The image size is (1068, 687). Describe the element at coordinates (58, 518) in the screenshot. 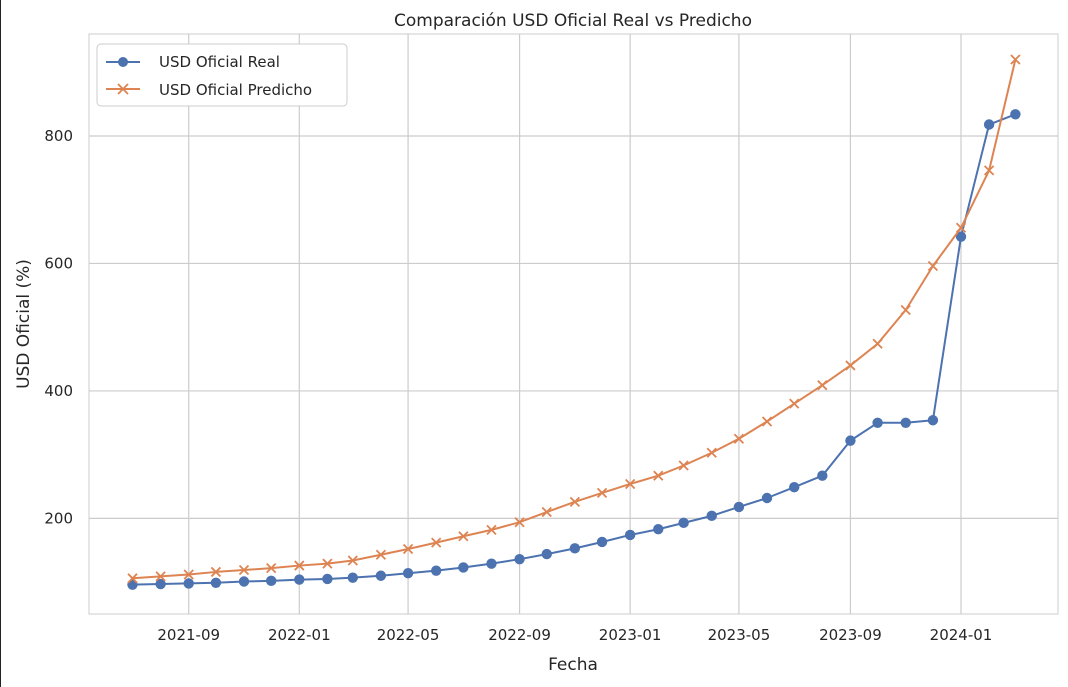

I see `y-tick-label: 200` at that location.